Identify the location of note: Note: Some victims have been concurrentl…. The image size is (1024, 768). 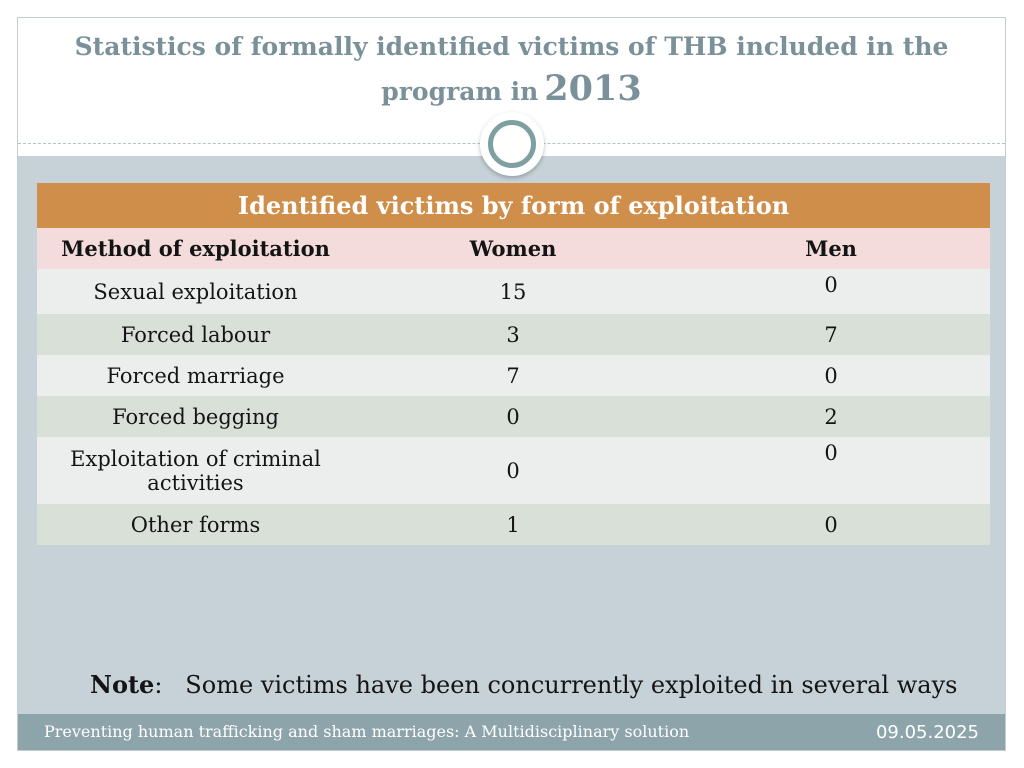
(523, 684).